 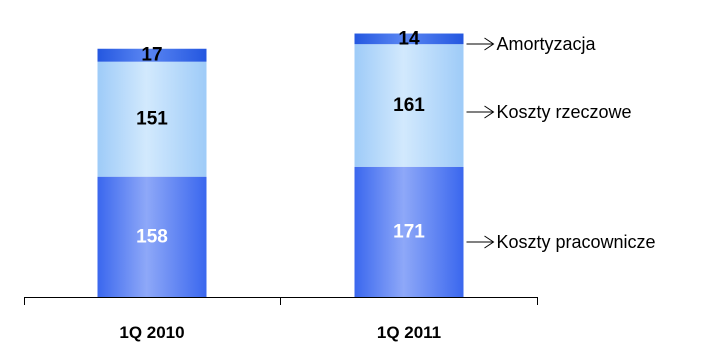 I want to click on legend-label-koszty-rzeczowe: Koszty rzeczowe, so click(x=564, y=112).